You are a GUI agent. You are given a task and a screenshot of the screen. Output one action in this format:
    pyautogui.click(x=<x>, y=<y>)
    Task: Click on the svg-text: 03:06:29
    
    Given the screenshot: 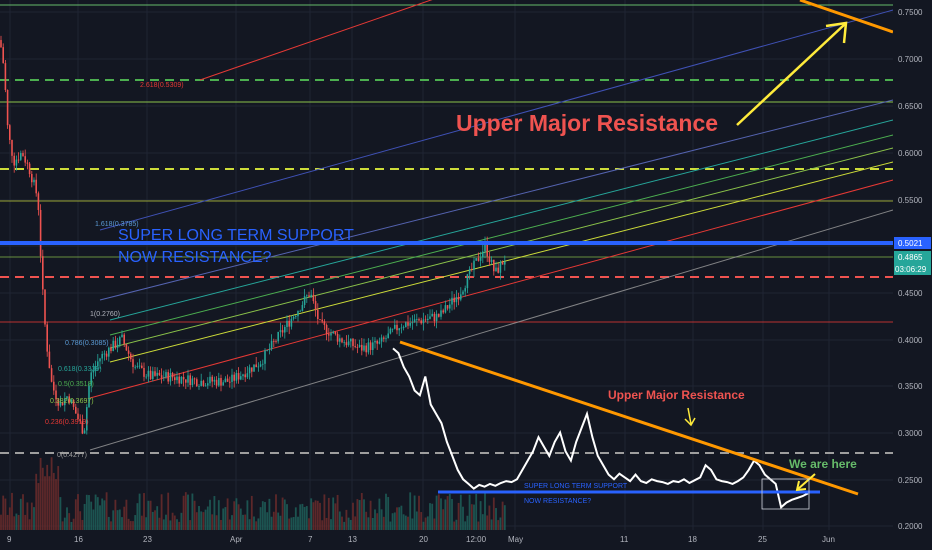 What is the action you would take?
    pyautogui.click(x=911, y=269)
    